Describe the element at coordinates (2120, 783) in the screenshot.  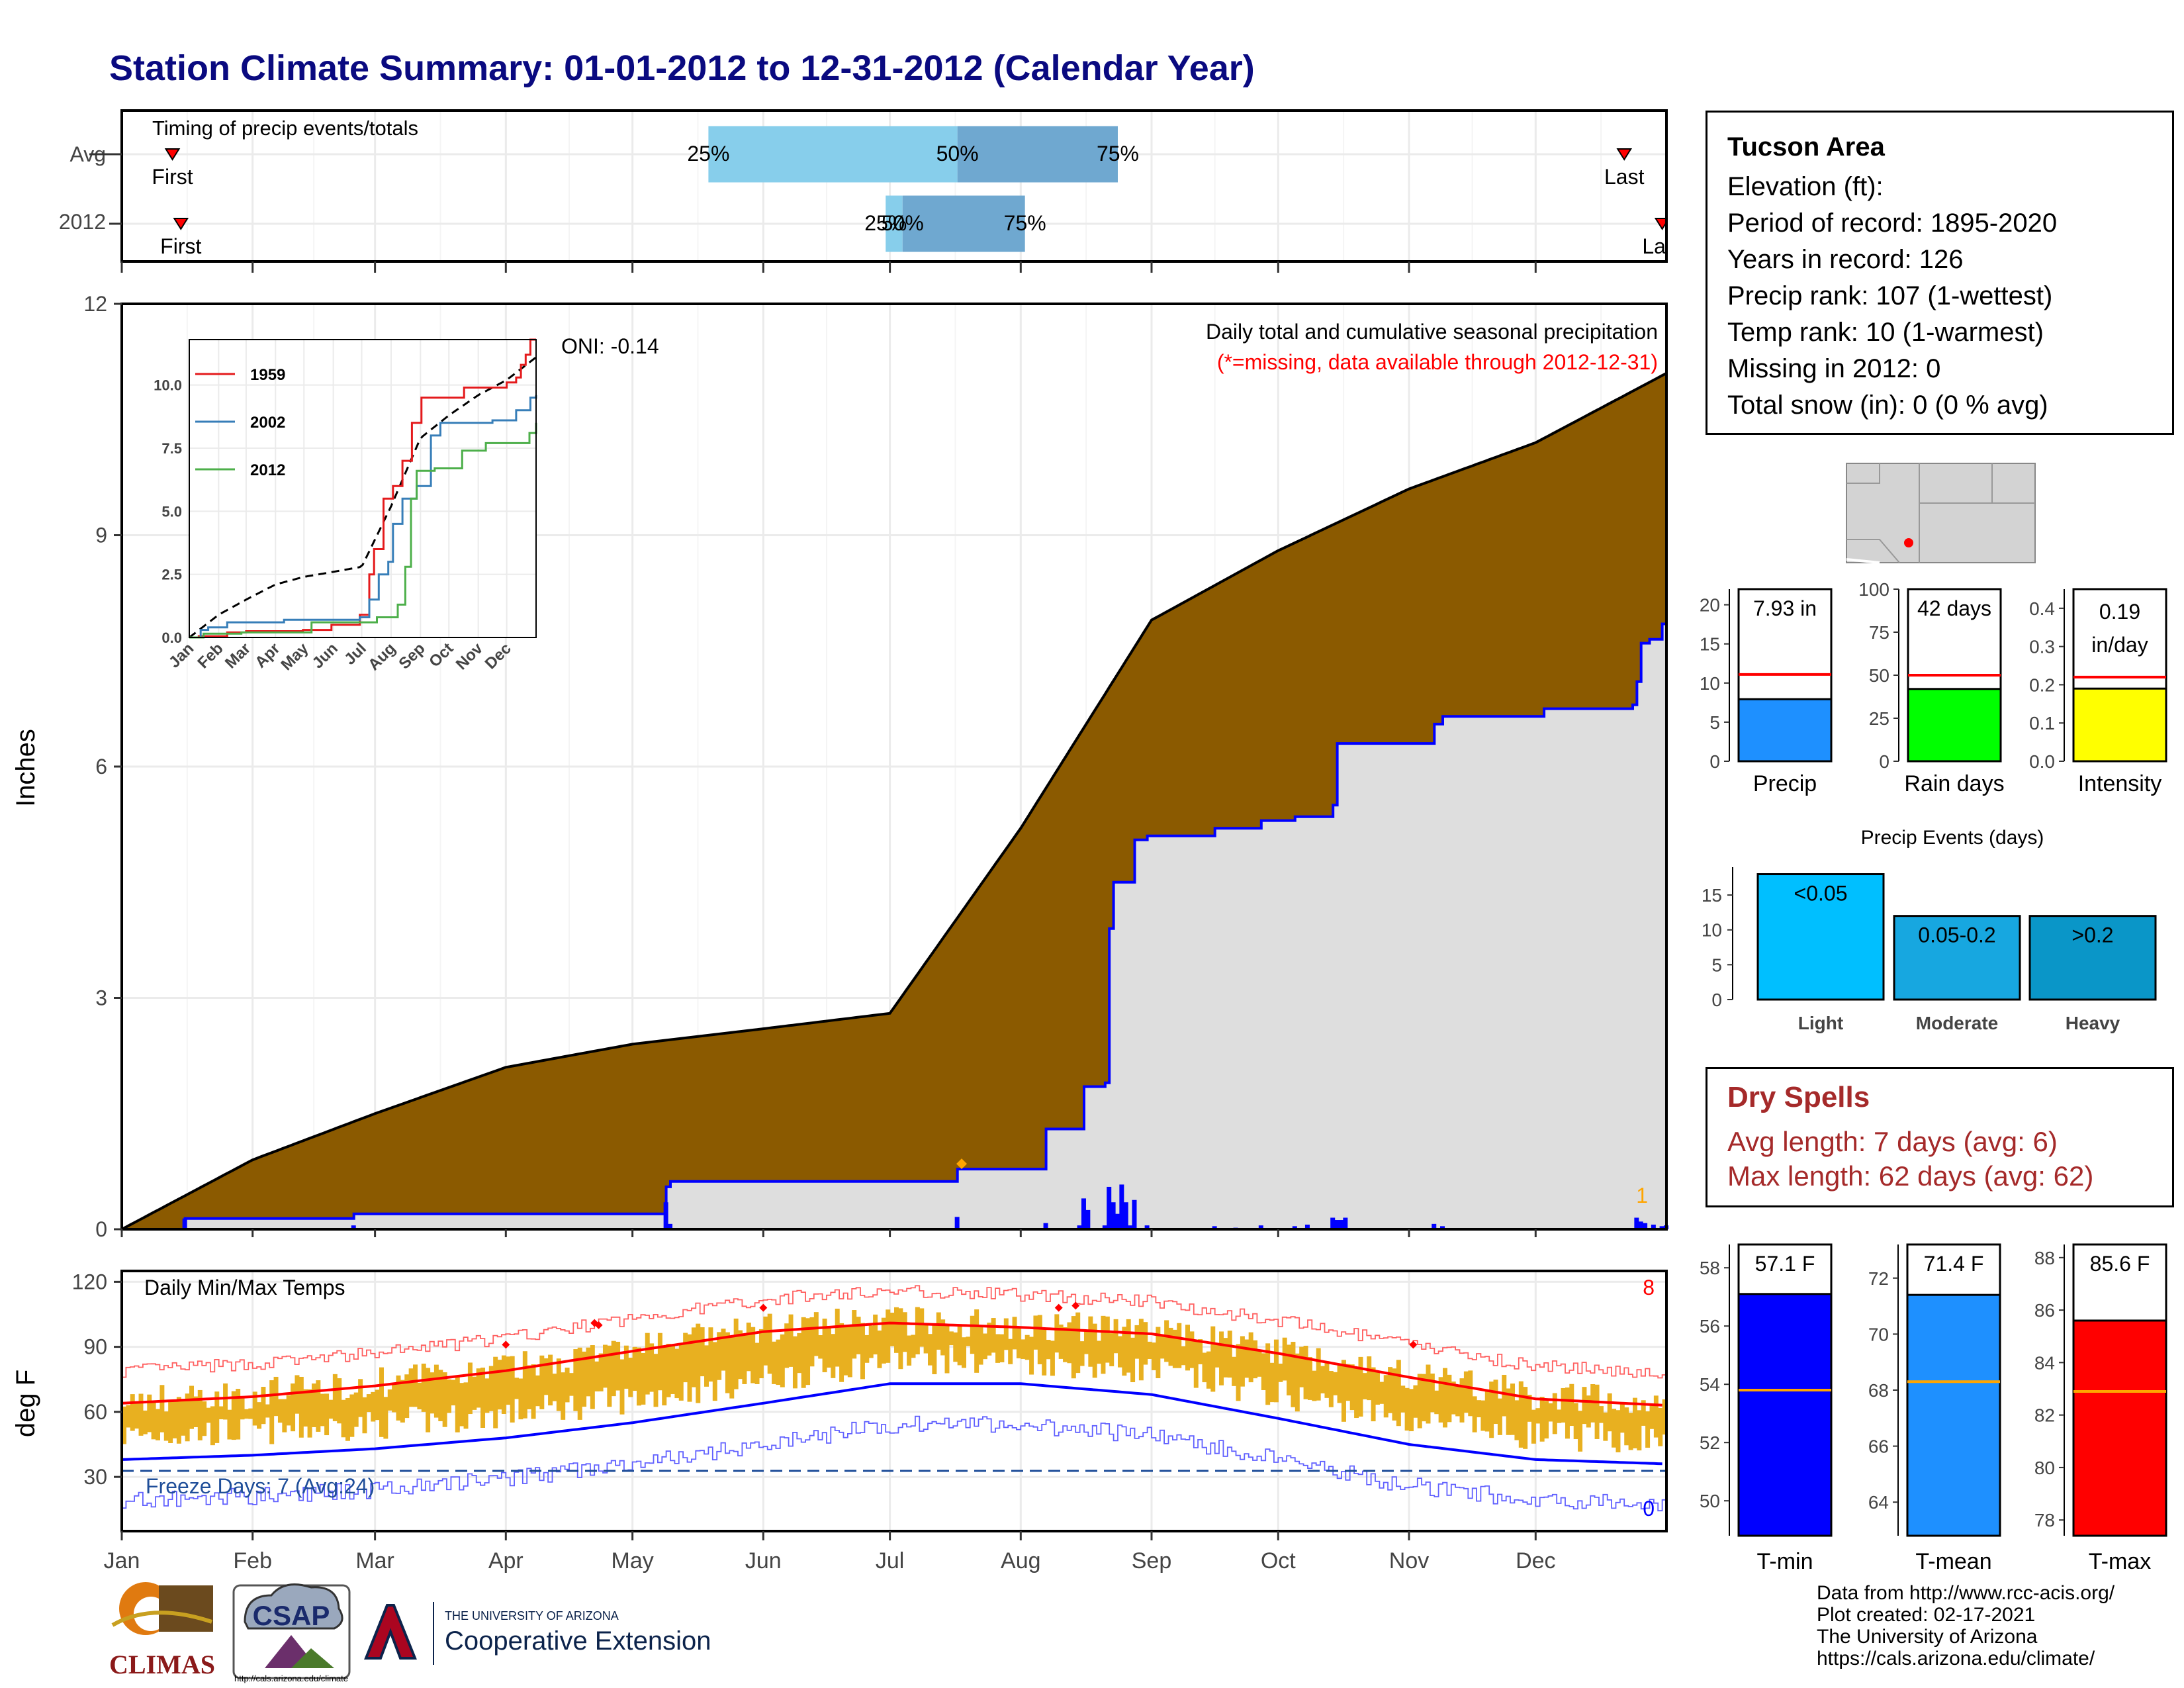
I see `summary-bar-label: Intensity` at that location.